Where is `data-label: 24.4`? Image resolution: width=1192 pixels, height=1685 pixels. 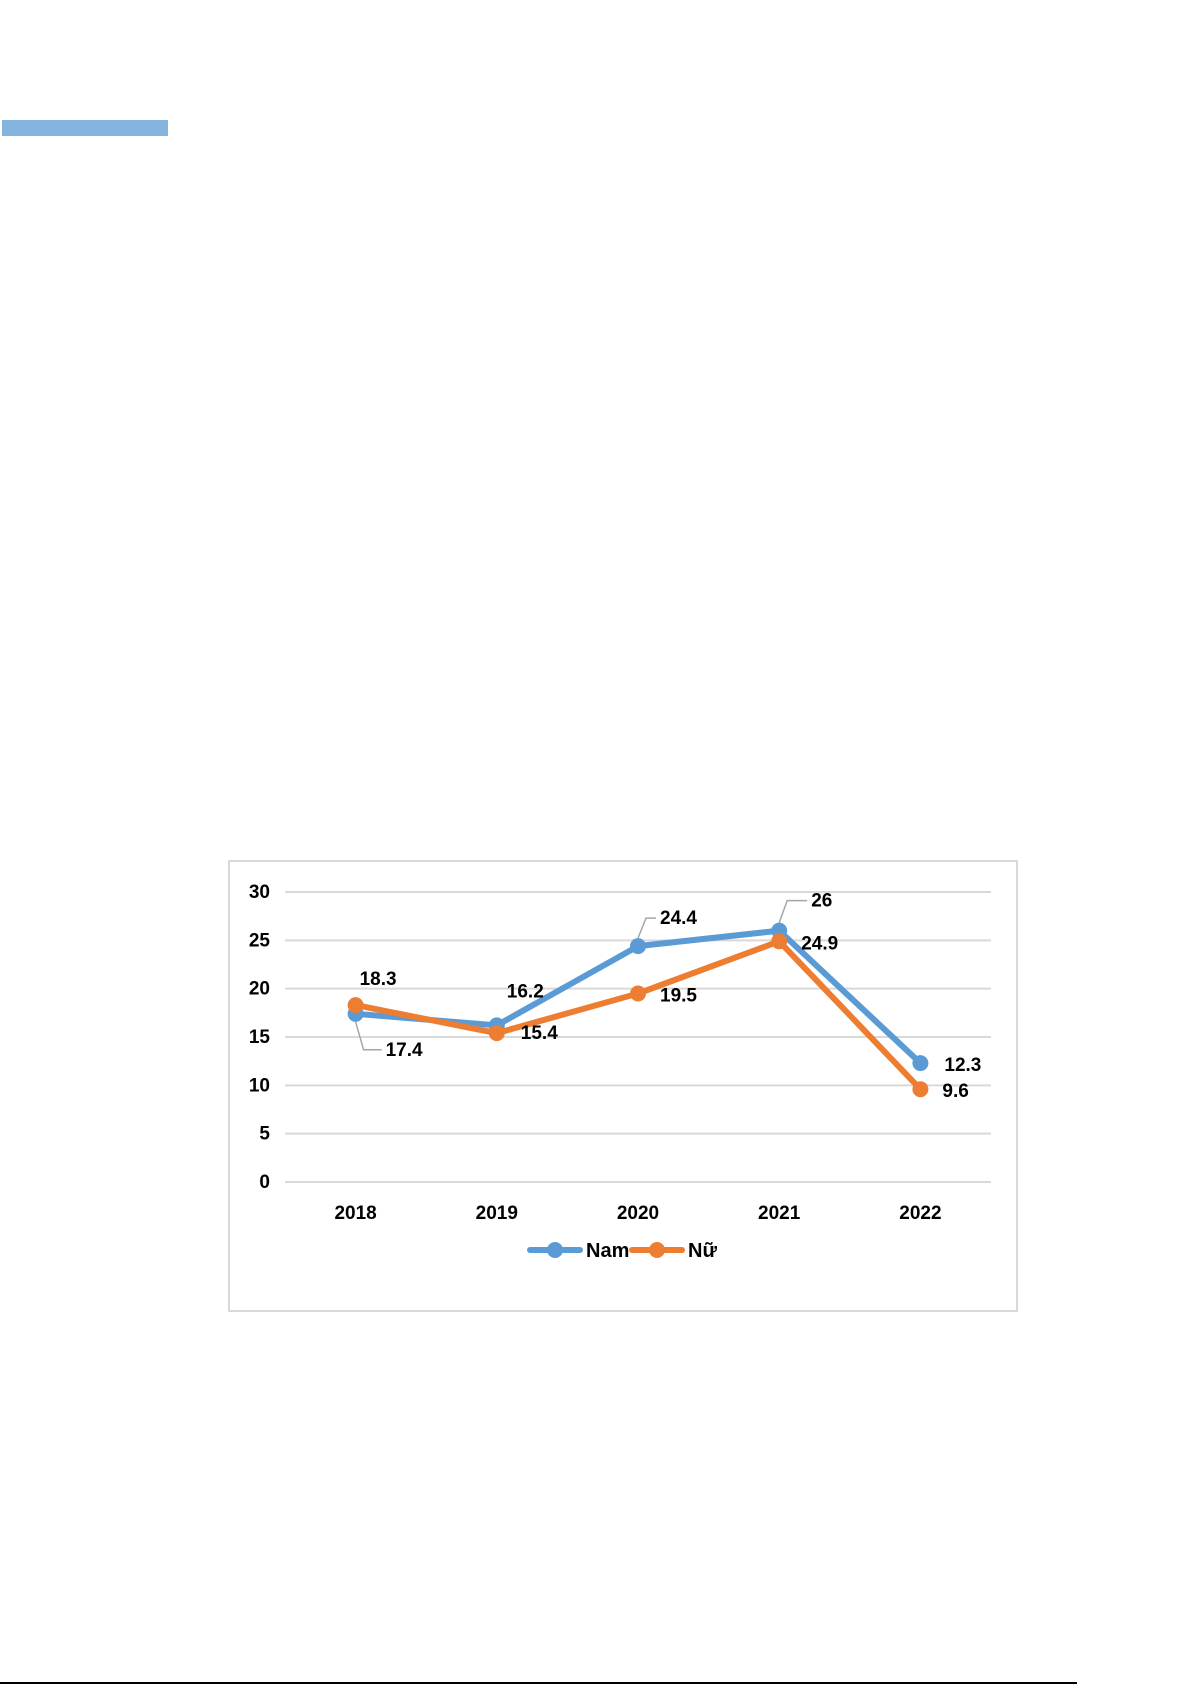 data-label: 24.4 is located at coordinates (678, 918).